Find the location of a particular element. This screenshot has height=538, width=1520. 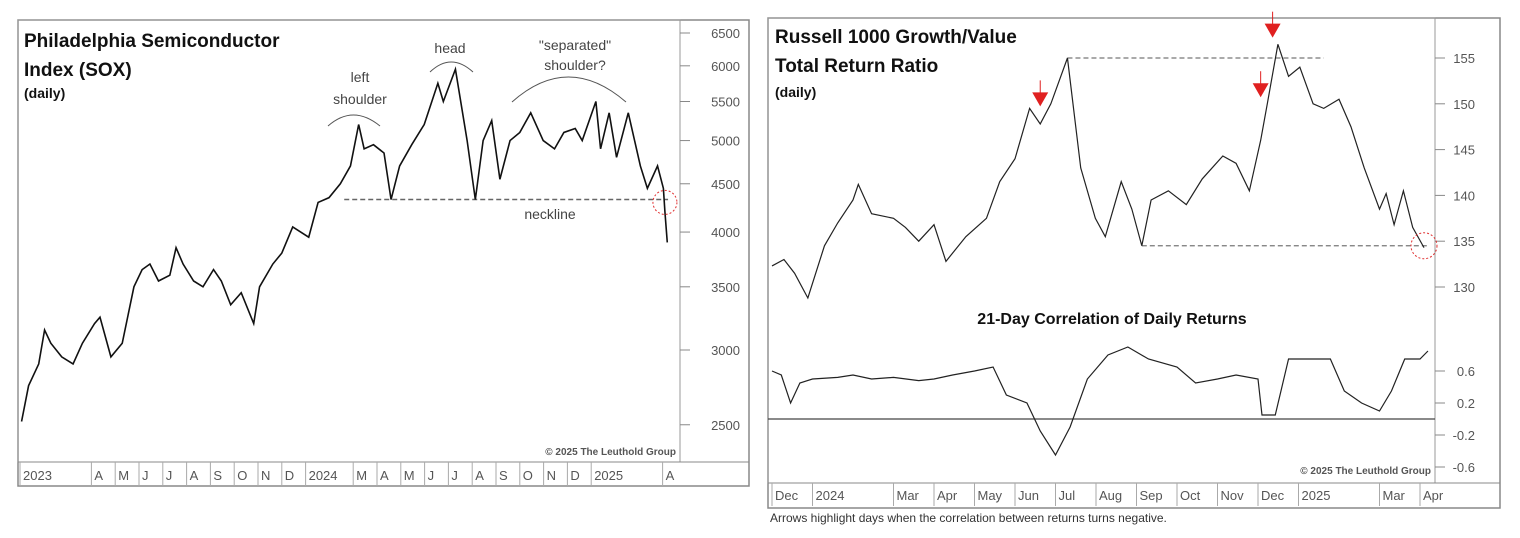

russell-subtitle: (daily) is located at coordinates (795, 92).